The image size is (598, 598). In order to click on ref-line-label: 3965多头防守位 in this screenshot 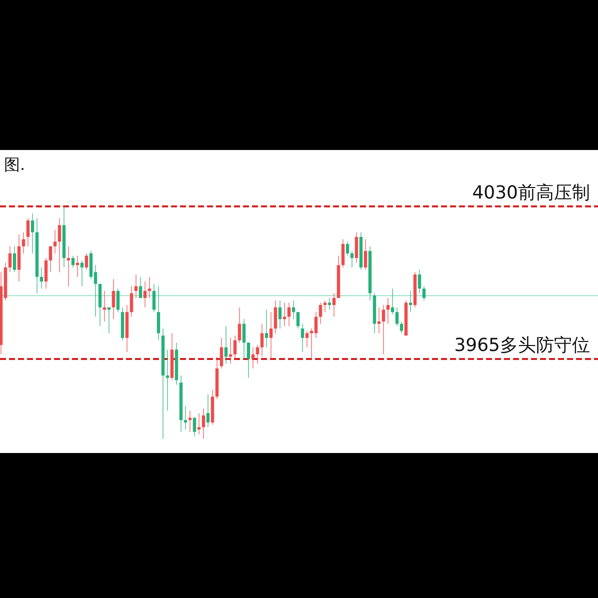, I will do `click(522, 345)`.